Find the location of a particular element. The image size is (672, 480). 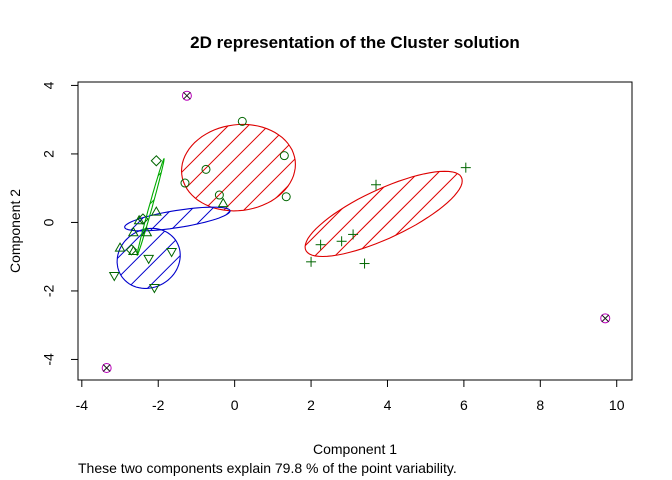

y-tick-label: 0 is located at coordinates (49, 222).